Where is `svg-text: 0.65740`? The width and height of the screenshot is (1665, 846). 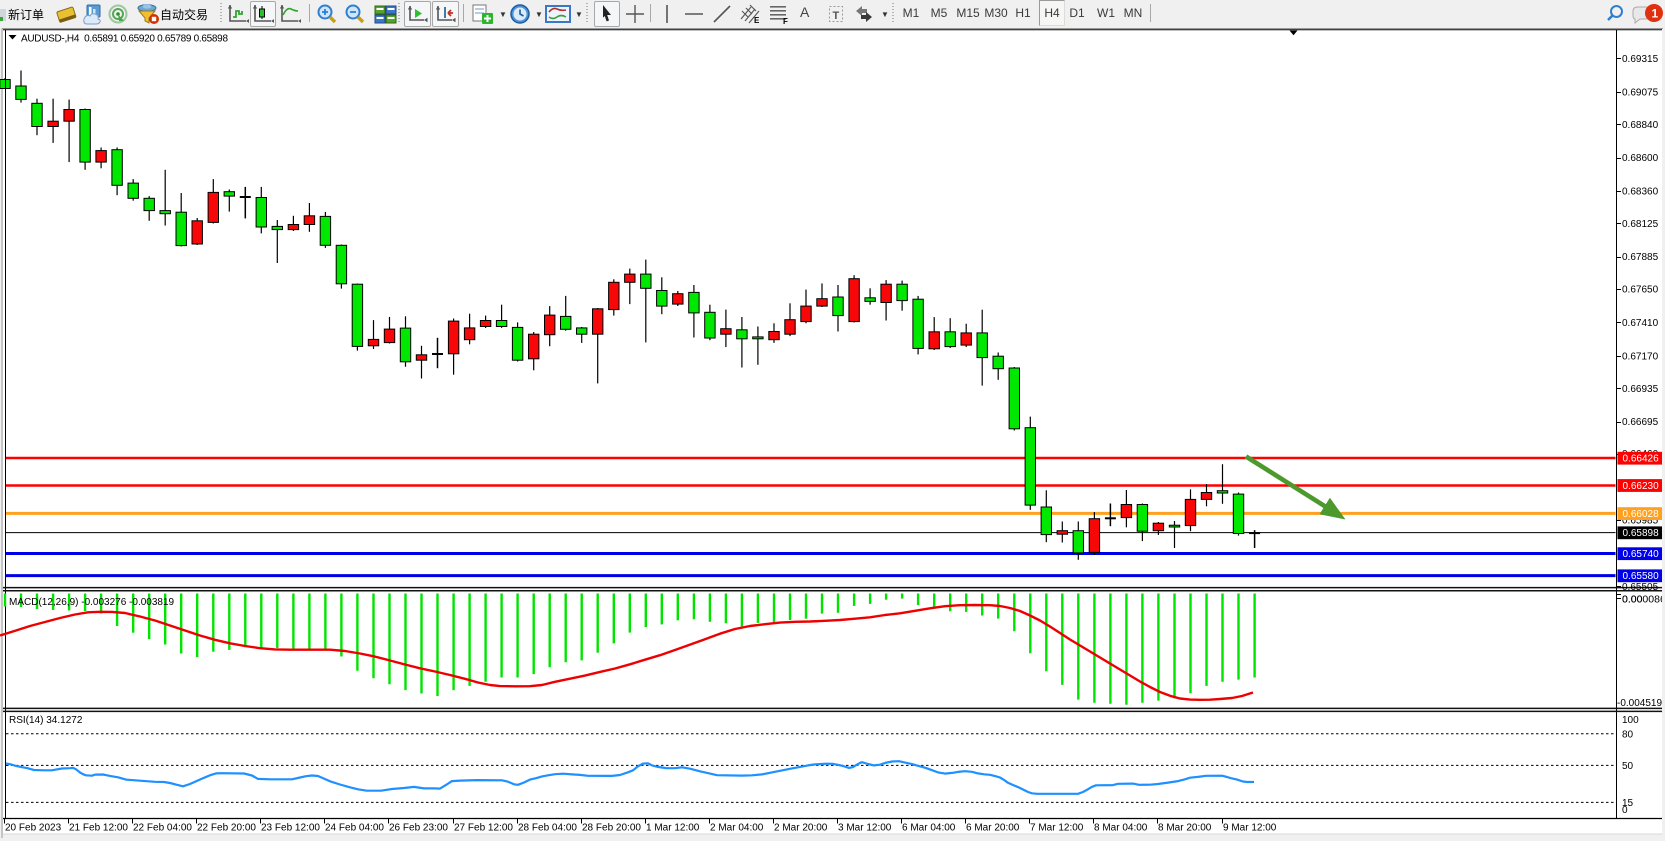 svg-text: 0.65740 is located at coordinates (1641, 554).